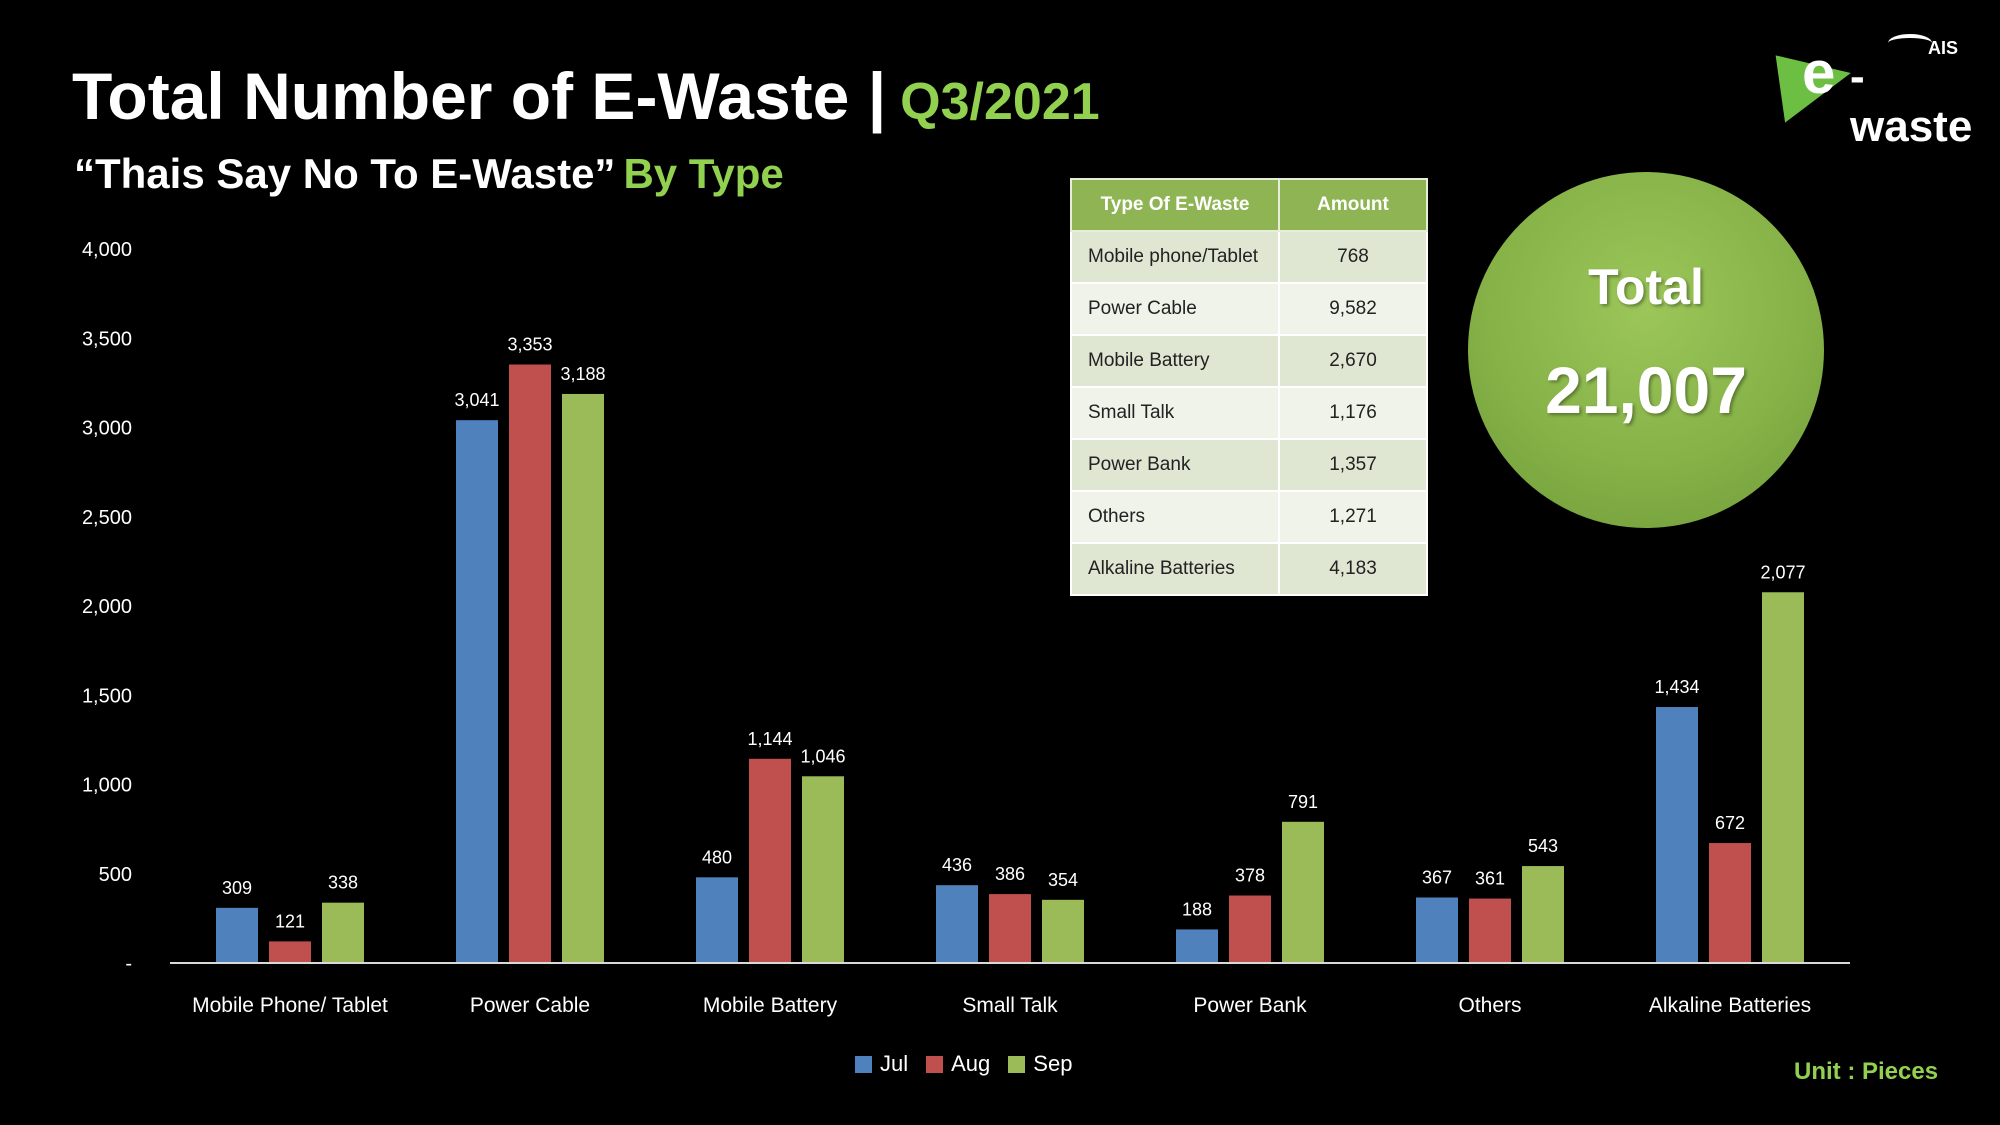 The image size is (2000, 1125). I want to click on legend-item-aug: Aug, so click(958, 1064).